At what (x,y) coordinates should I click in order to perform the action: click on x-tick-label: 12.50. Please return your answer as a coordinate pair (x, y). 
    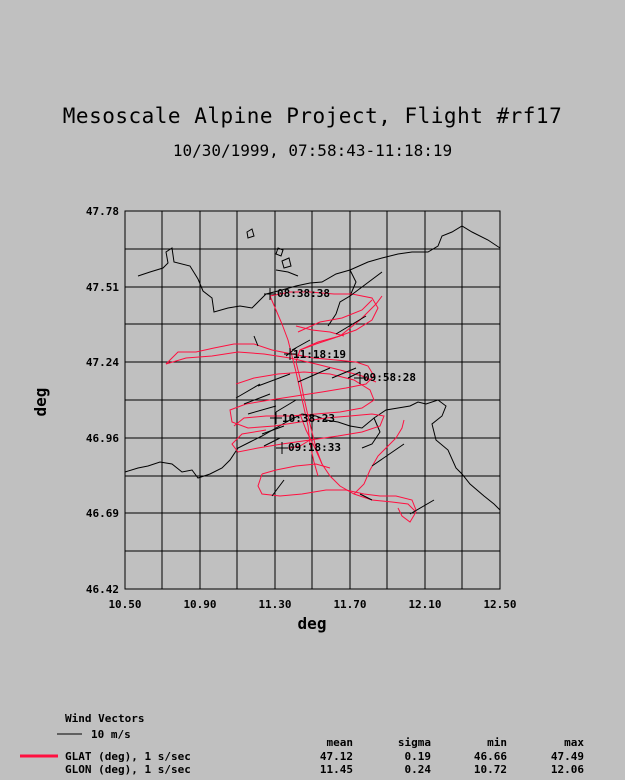
    Looking at the image, I should click on (499, 604).